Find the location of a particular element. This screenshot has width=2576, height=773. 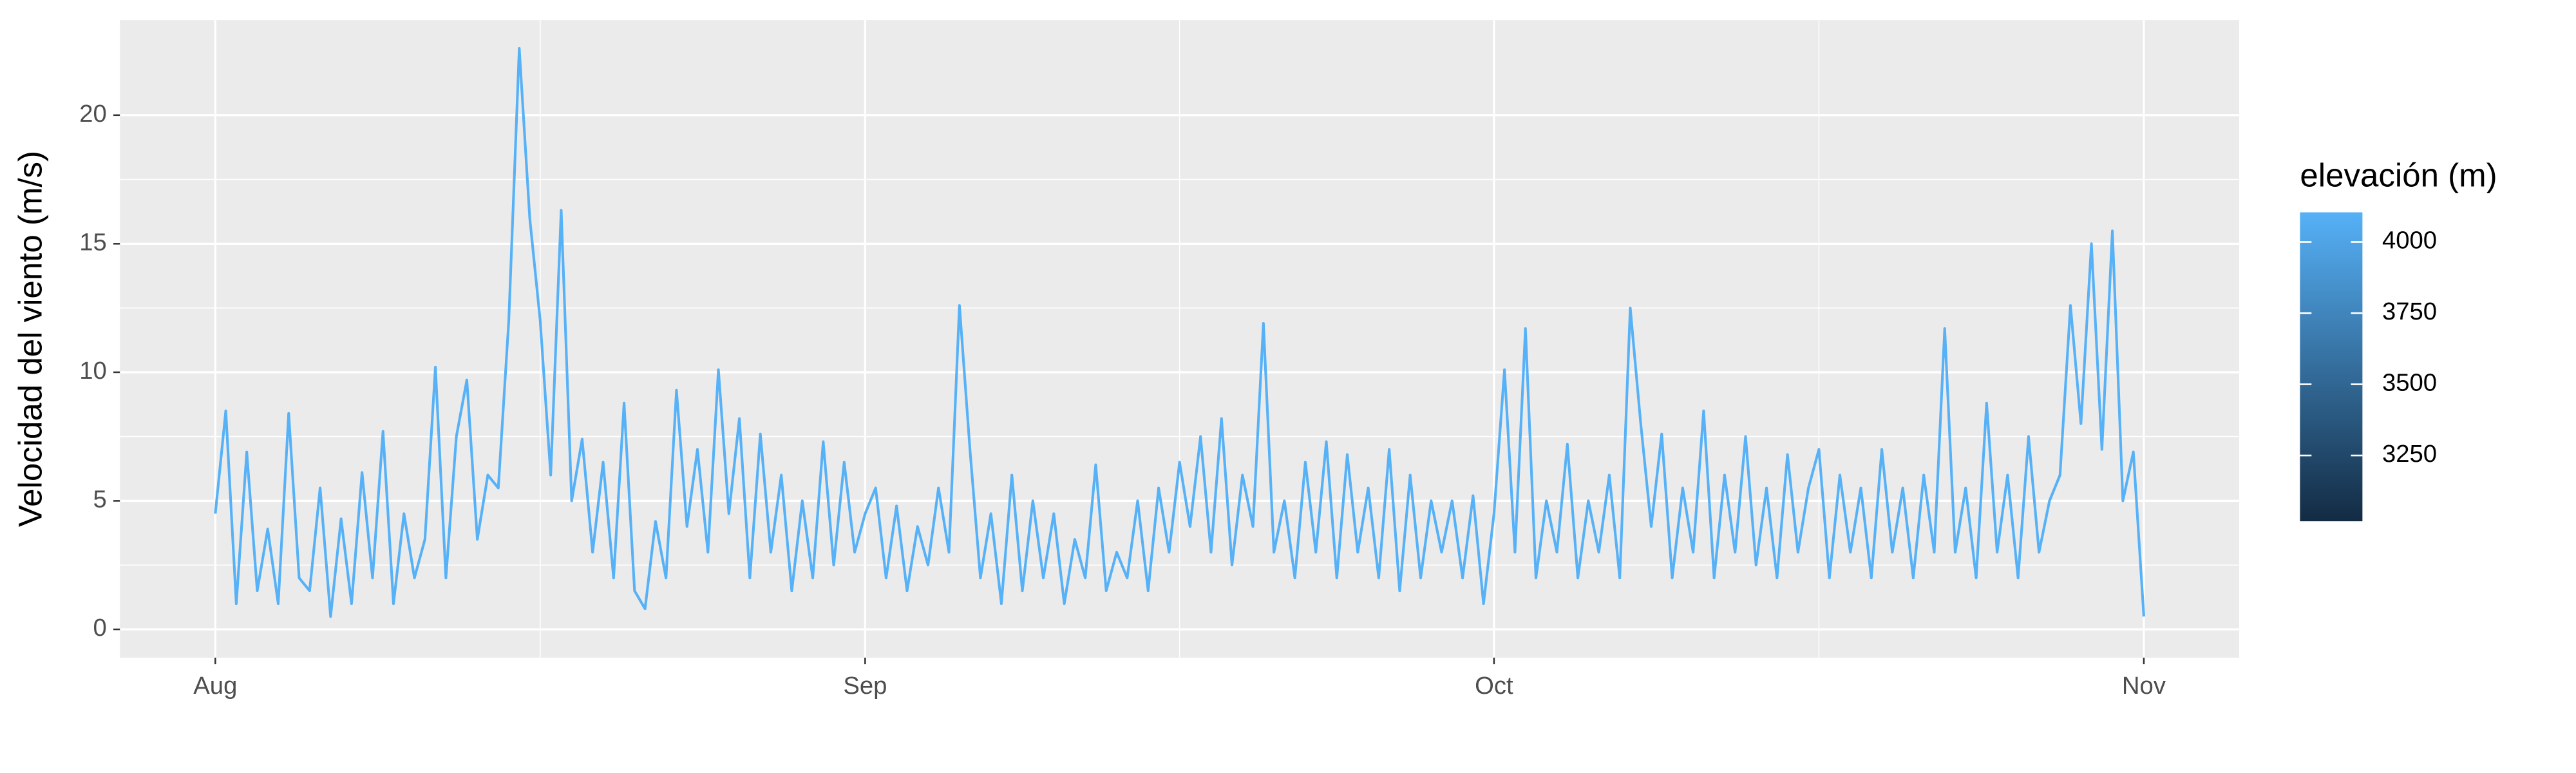

legend-tick-label: 3500 is located at coordinates (2409, 383).